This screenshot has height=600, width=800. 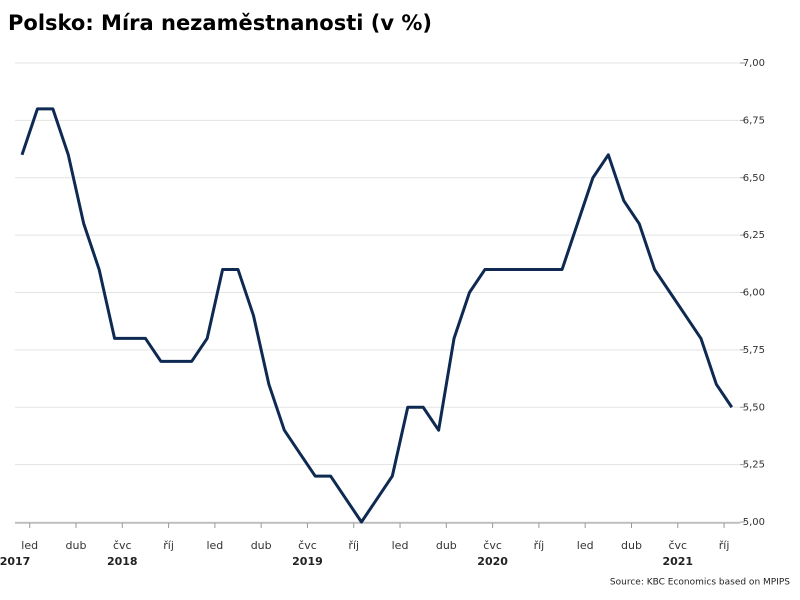 What do you see at coordinates (677, 561) in the screenshot?
I see `year-label: 2021` at bounding box center [677, 561].